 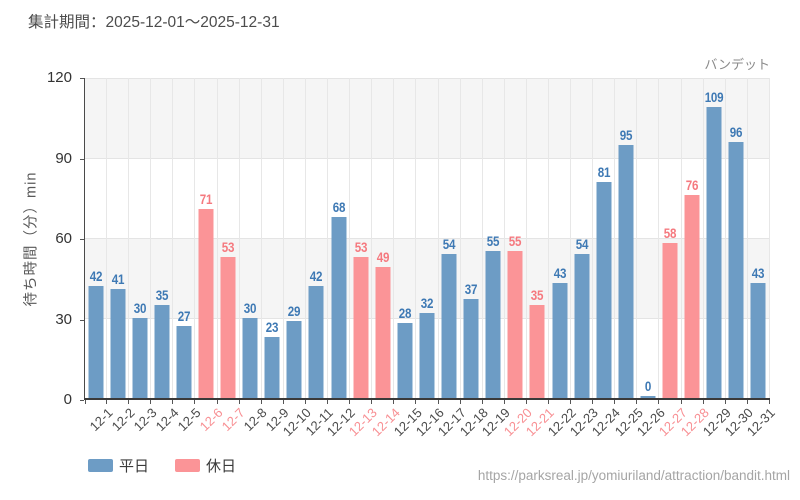 What do you see at coordinates (761, 258) in the screenshot?
I see `bar-column-12-31: 43 12-31` at bounding box center [761, 258].